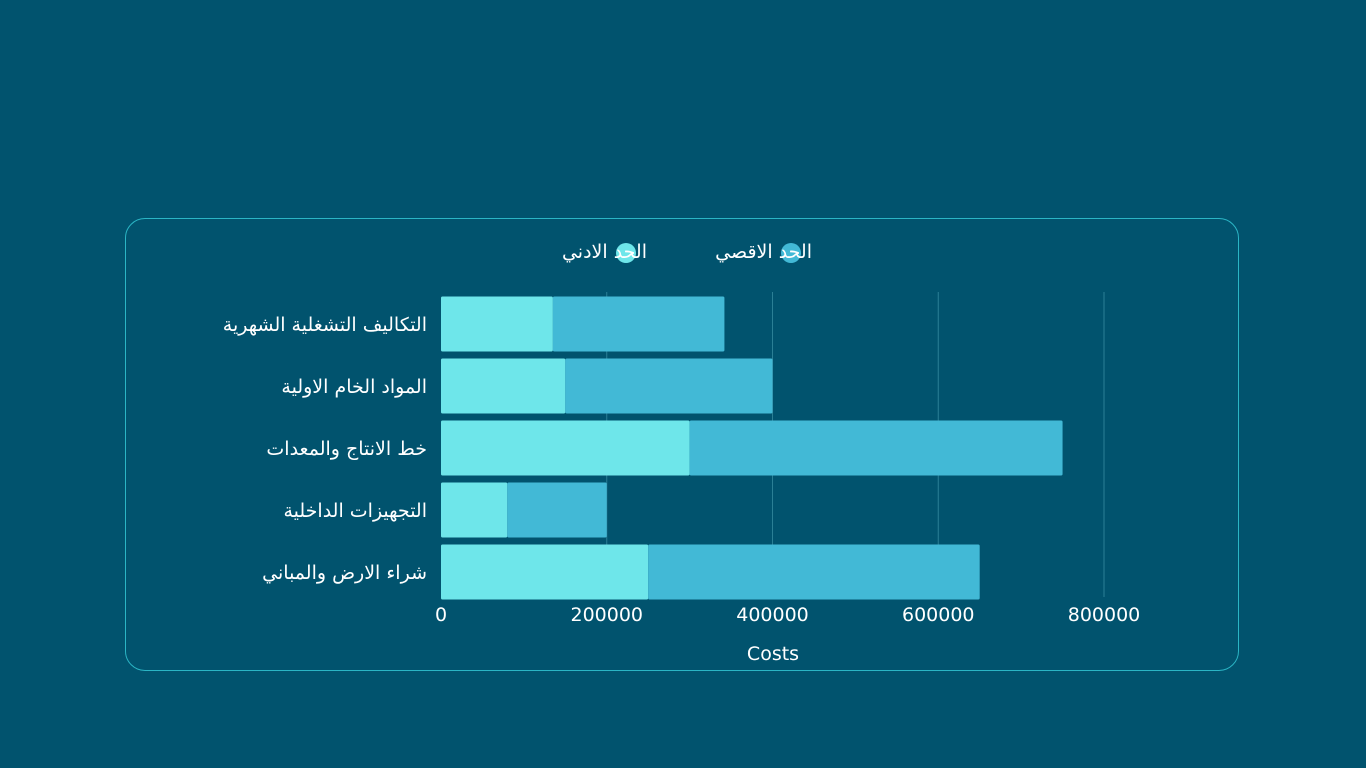 Image resolution: width=1366 pixels, height=768 pixels. What do you see at coordinates (325, 325) in the screenshot?
I see `category-label: التكاليف التشغلية الشهرية` at bounding box center [325, 325].